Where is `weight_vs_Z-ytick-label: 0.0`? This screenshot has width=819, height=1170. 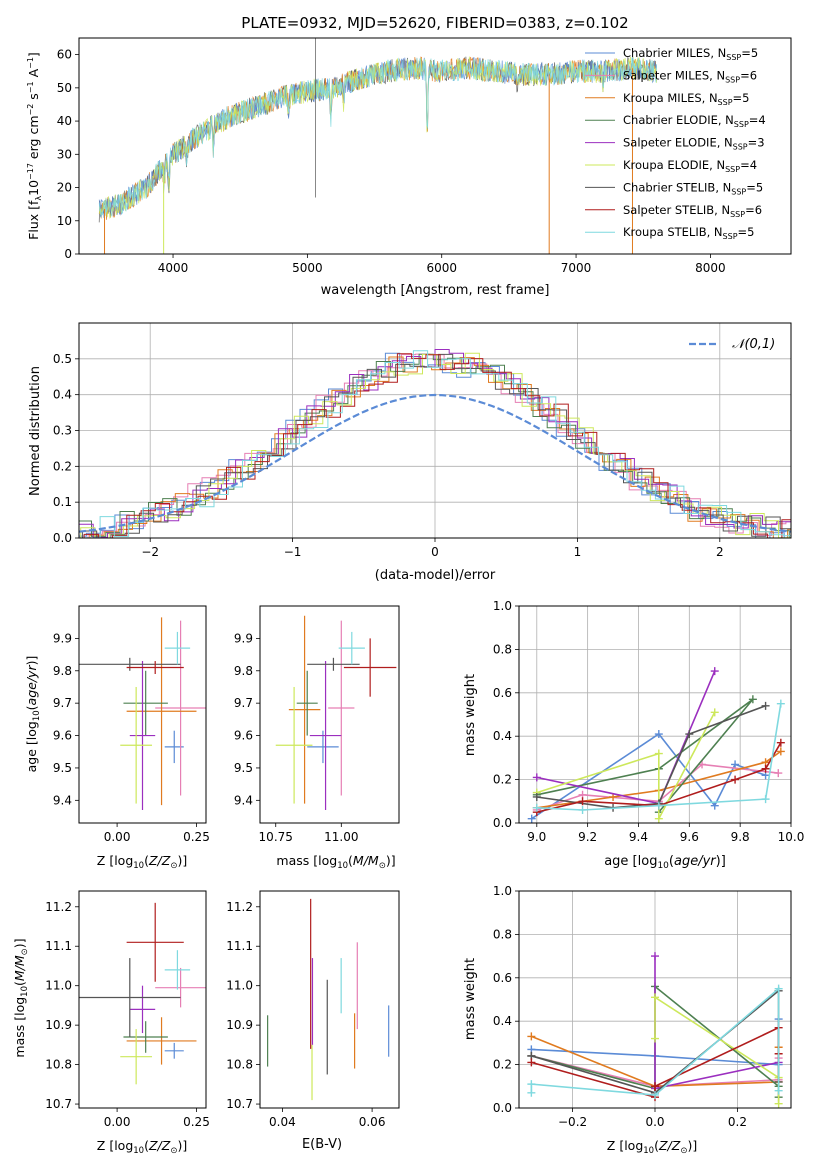
weight_vs_Z-ytick-label: 0.0 is located at coordinates (502, 1108).